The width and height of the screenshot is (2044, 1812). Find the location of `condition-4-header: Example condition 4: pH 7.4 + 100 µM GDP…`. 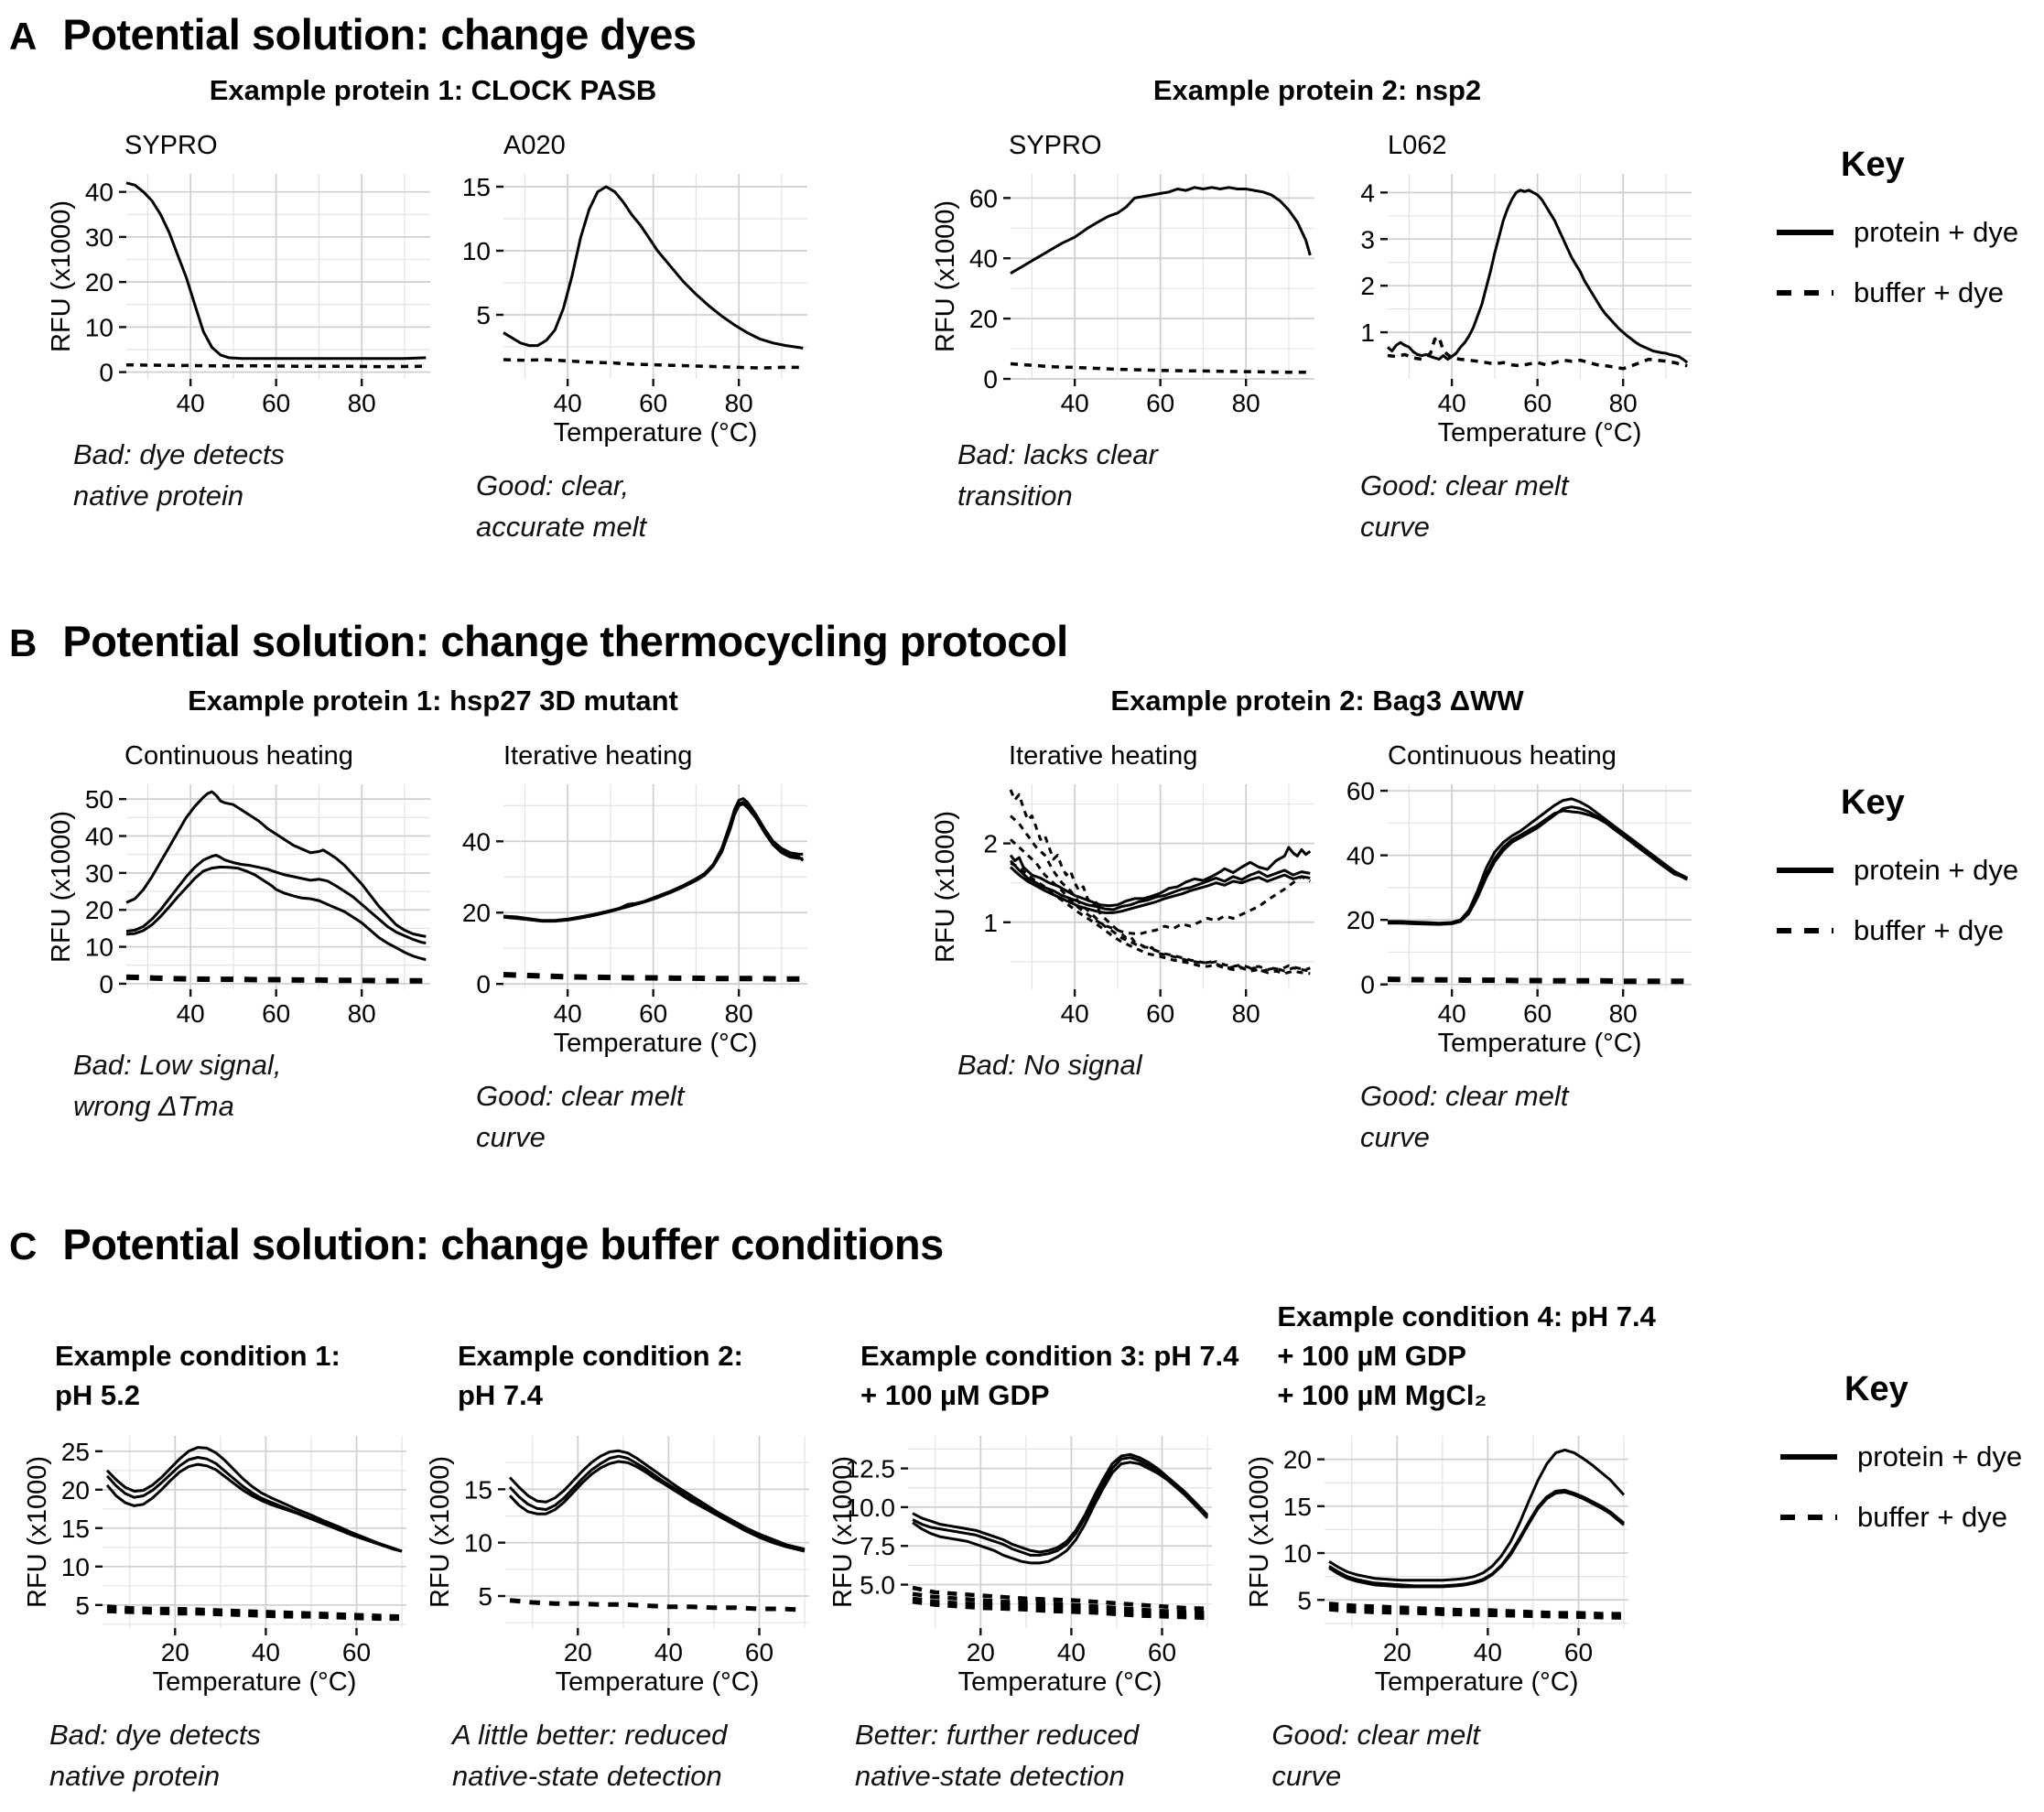

condition-4-header: Example condition 4: pH 7.4 + 100 µM GDP… is located at coordinates (1467, 1356).